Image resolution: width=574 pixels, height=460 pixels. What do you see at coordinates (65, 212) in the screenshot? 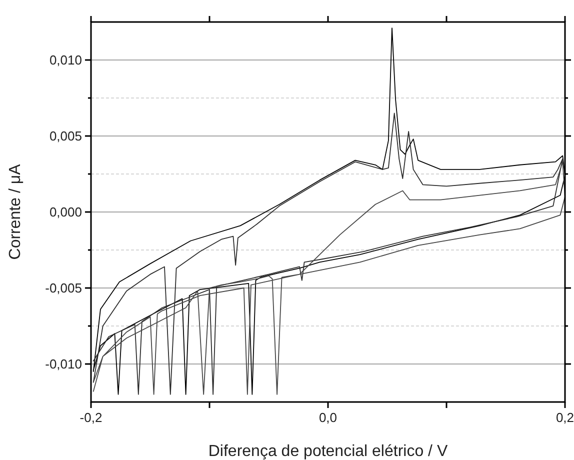
I see `y-tick-label: 0,000` at bounding box center [65, 212].